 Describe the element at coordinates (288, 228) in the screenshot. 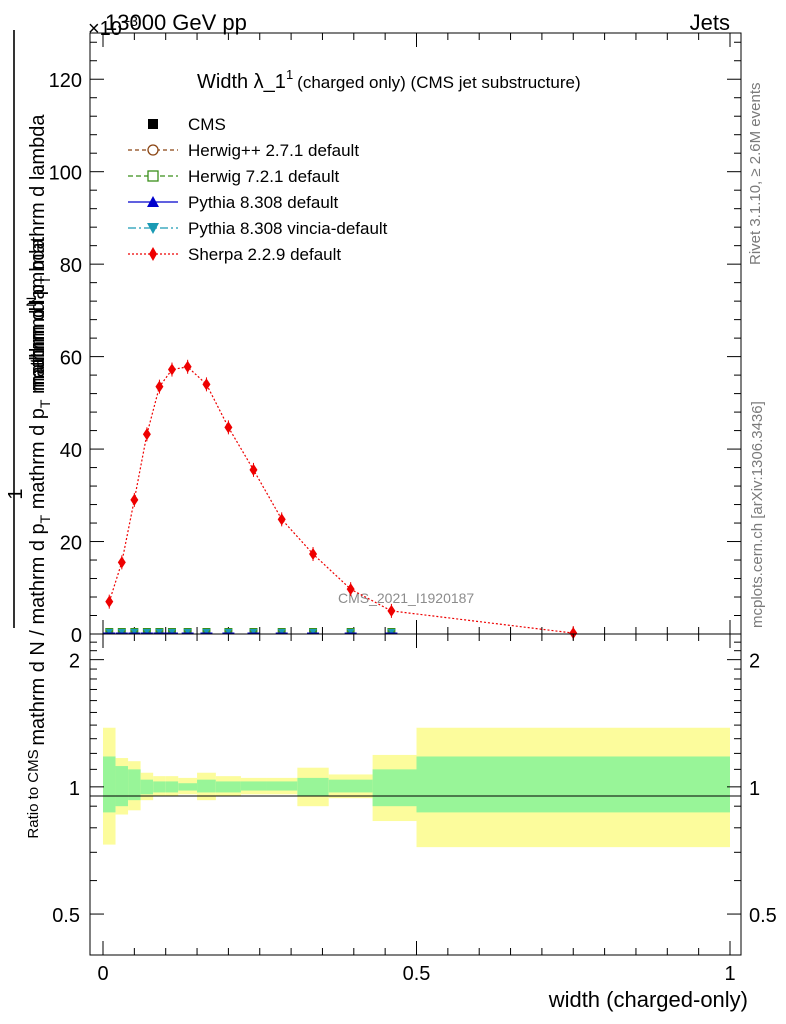

I see `legend-label-vincia: Pythia 8.308 vincia-default` at that location.